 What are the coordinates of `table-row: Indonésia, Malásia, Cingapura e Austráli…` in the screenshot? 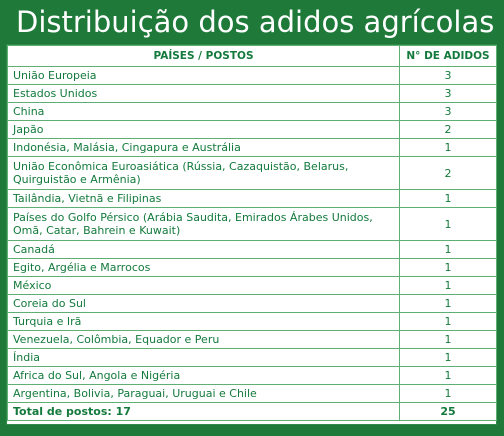 It's located at (252, 147).